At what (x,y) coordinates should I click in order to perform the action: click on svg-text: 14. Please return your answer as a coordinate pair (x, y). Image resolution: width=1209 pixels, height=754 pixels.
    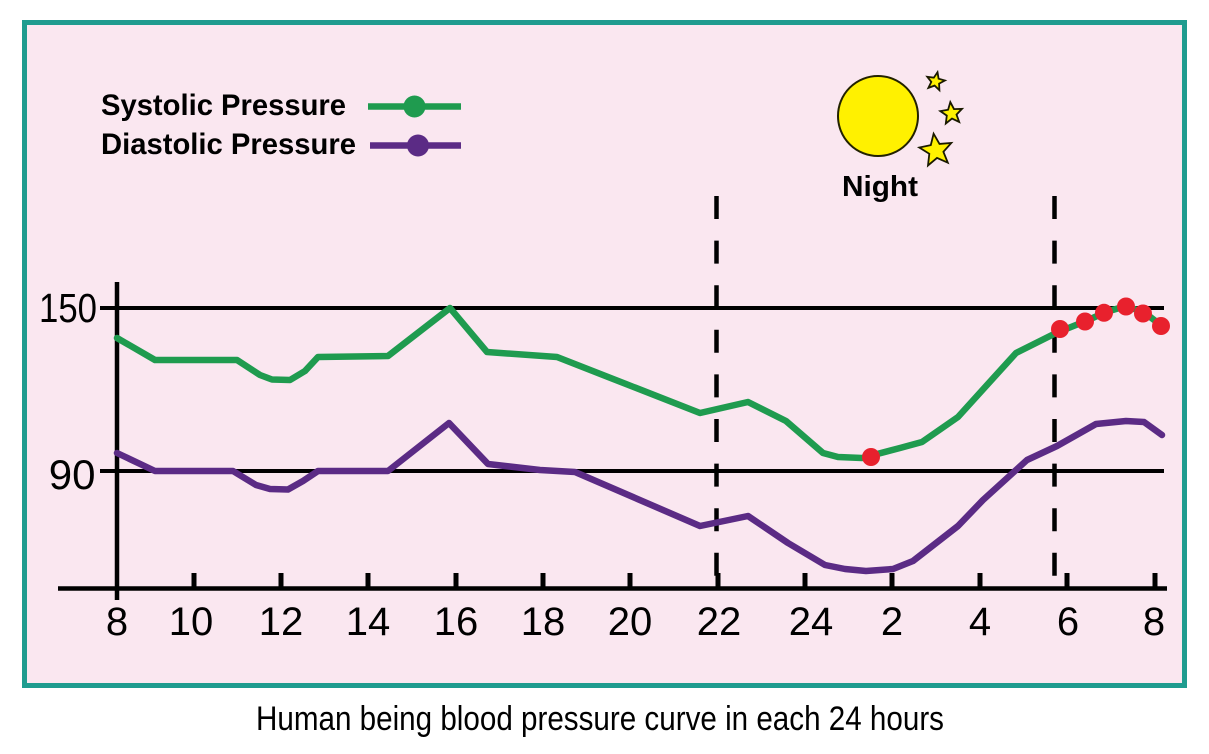
    Looking at the image, I should click on (368, 622).